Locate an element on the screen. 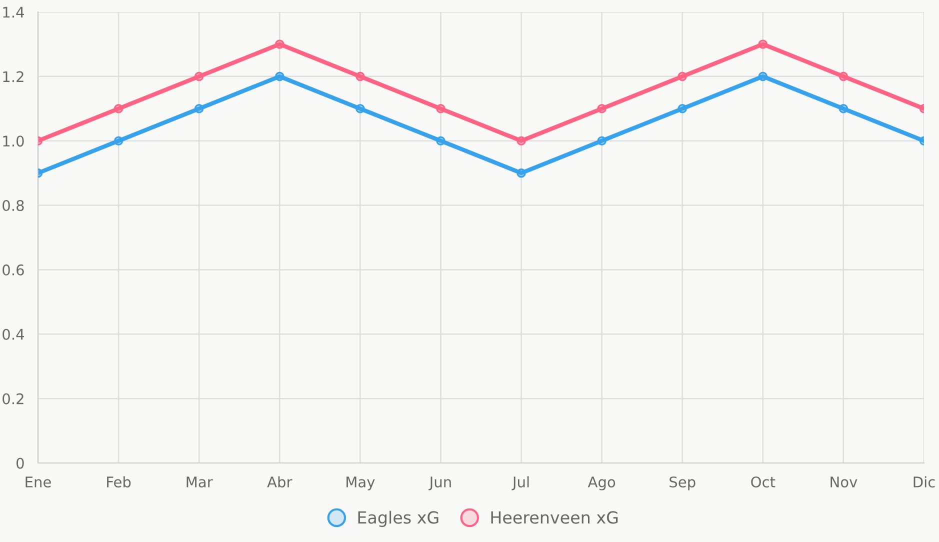  x-tick-label: Oct is located at coordinates (763, 482).